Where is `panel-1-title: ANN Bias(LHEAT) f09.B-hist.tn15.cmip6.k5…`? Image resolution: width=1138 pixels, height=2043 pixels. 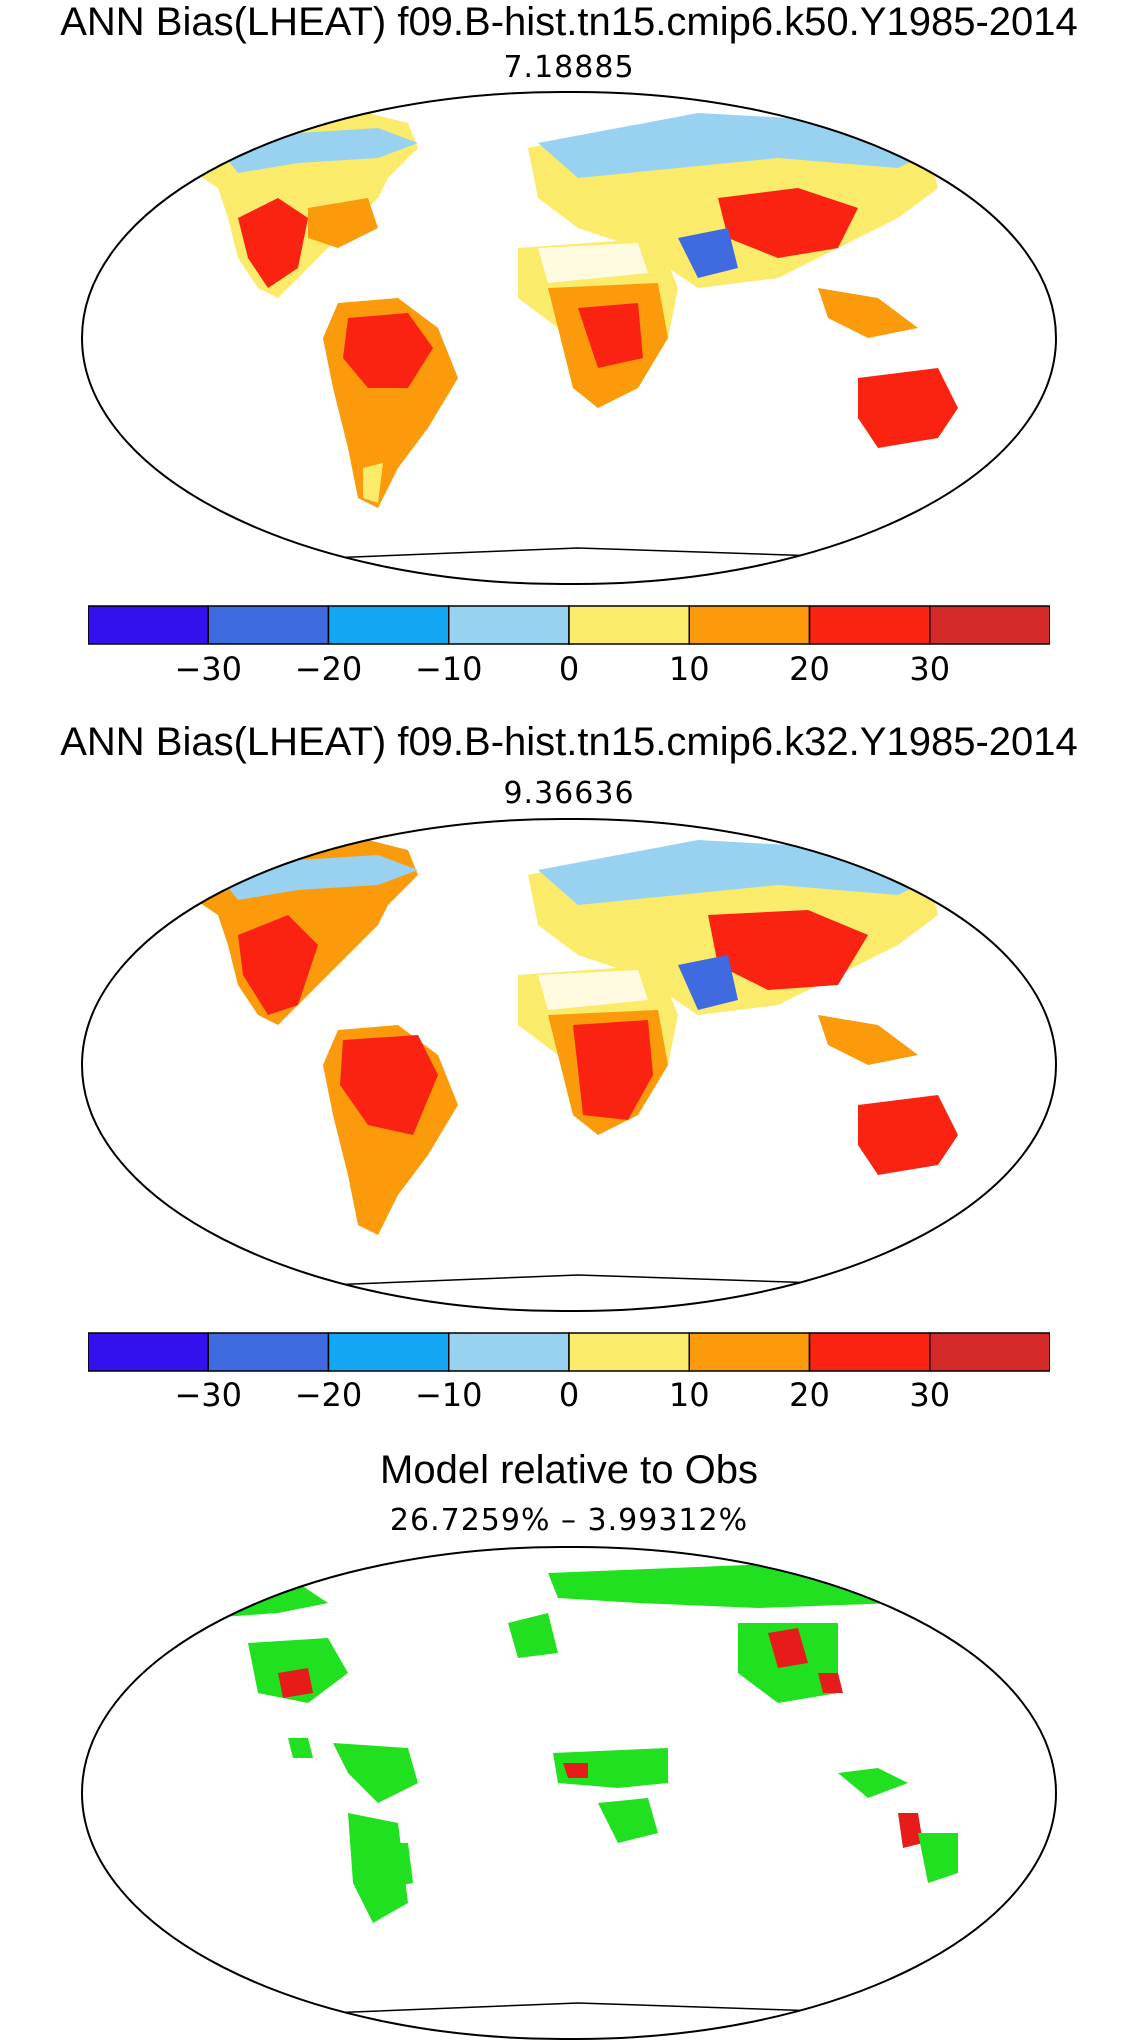 panel-1-title: ANN Bias(LHEAT) f09.B-hist.tn15.cmip6.k5… is located at coordinates (569, 22).